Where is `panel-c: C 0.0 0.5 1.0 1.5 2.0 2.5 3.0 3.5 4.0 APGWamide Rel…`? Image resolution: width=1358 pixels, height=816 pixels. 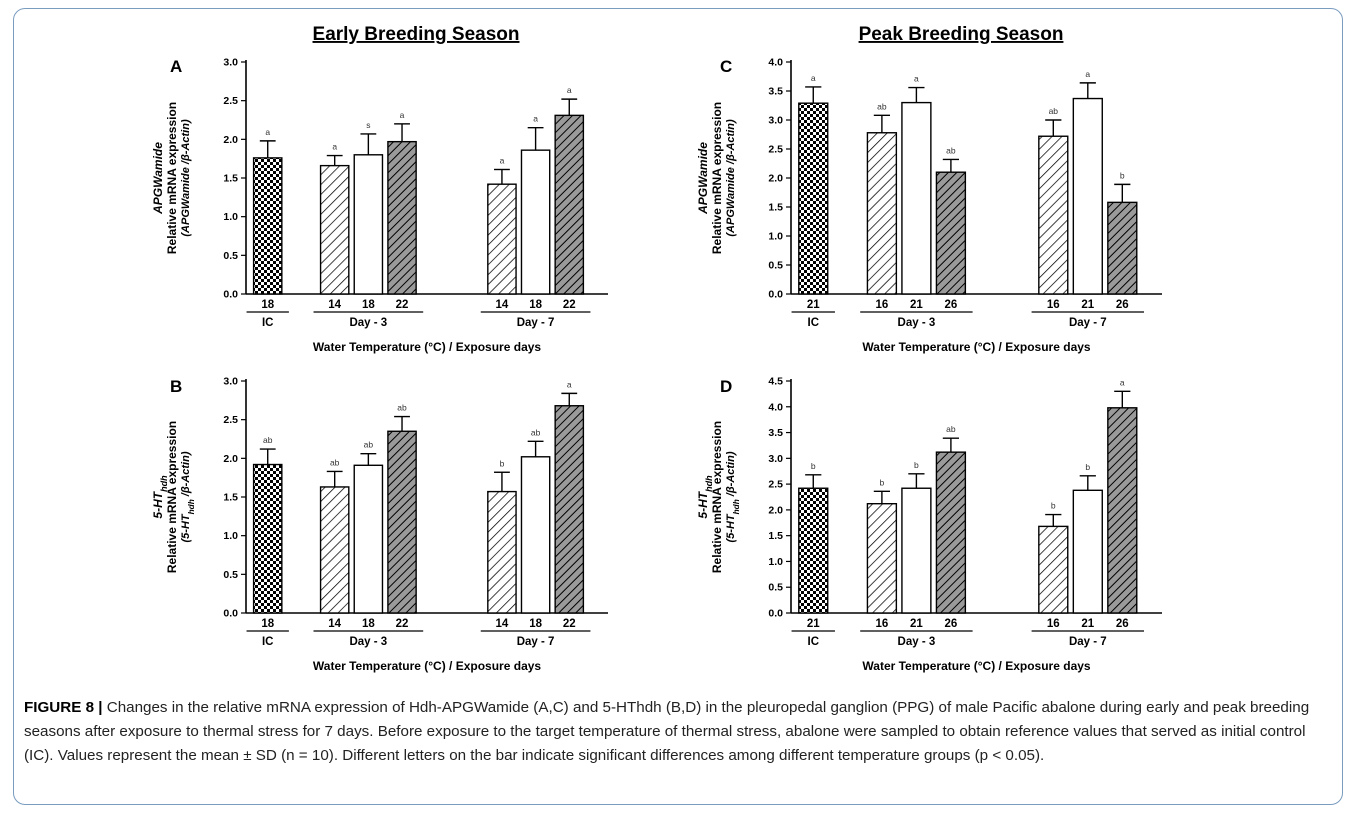 panel-c: C 0.0 0.5 1.0 1.5 2.0 2.5 3.0 3.5 4.0 APGWamide Rel… is located at coordinates (929, 205).